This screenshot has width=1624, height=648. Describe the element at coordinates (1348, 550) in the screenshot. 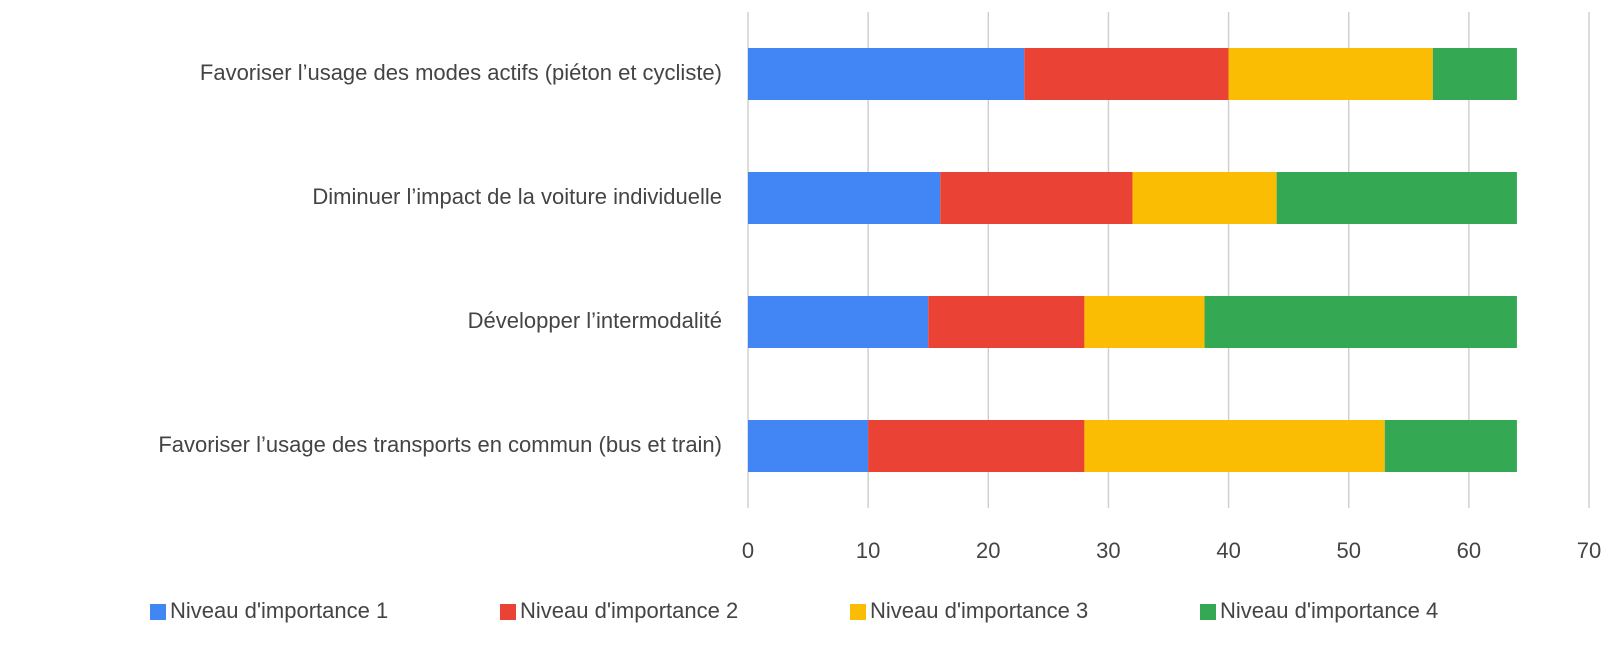

I see `x-tick-label: 50` at that location.